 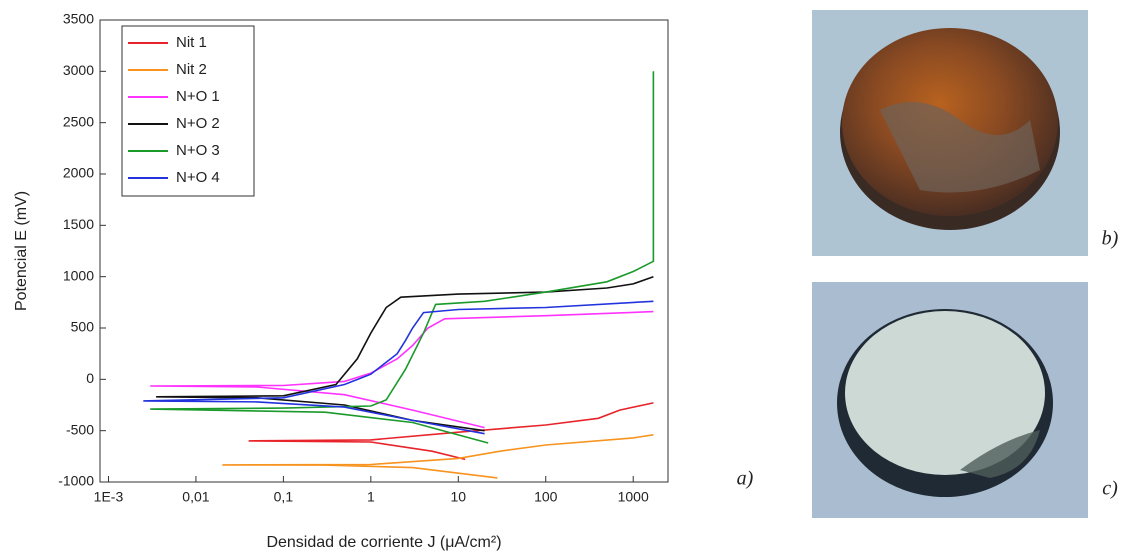 What do you see at coordinates (198, 123) in the screenshot?
I see `legend-label: N+O 2` at bounding box center [198, 123].